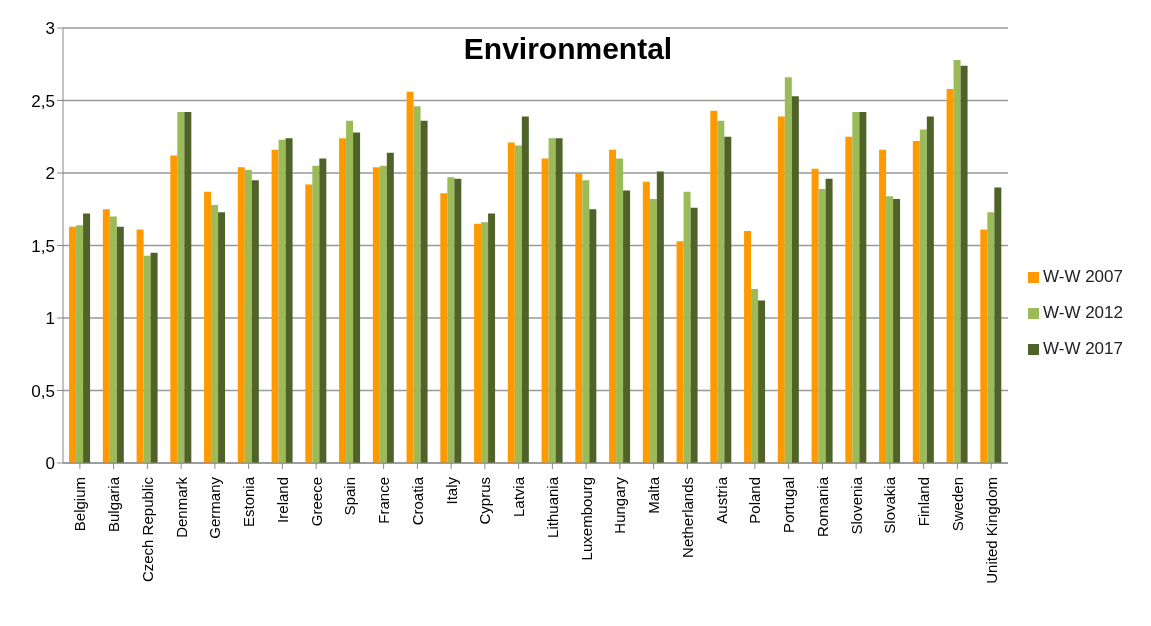 This screenshot has width=1151, height=626. What do you see at coordinates (1083, 348) in the screenshot?
I see `legend-label: W-W 2017` at bounding box center [1083, 348].